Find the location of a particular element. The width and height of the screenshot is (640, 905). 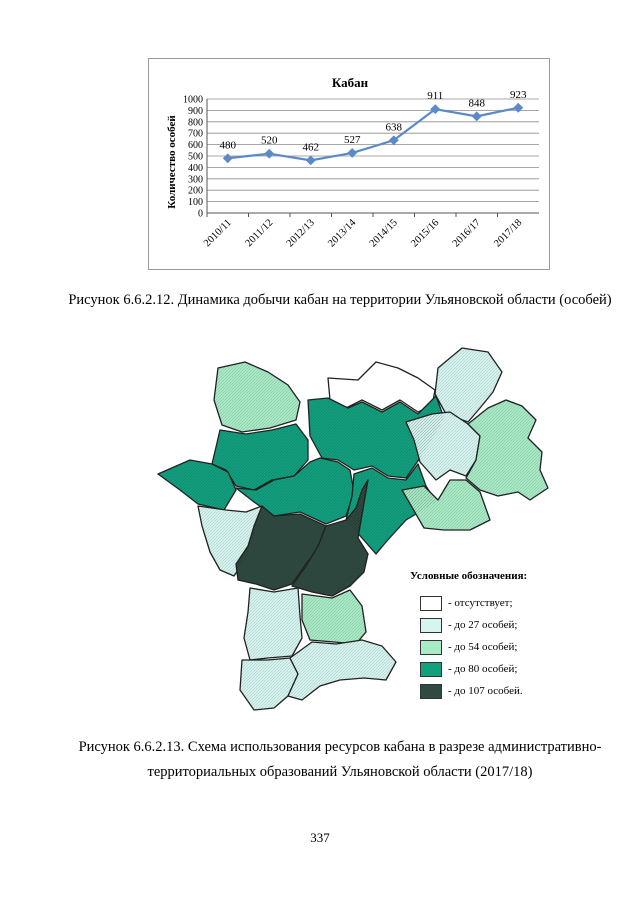

legend-item: - до 54 особей; is located at coordinates (488, 647).